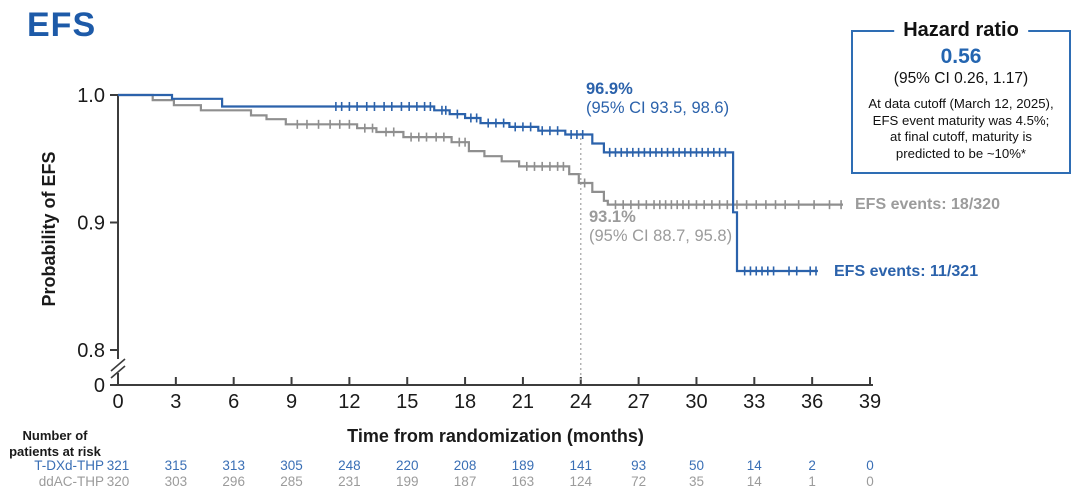 Image resolution: width=1080 pixels, height=498 pixels. What do you see at coordinates (117, 402) in the screenshot?
I see `x-tick-label: 0` at bounding box center [117, 402].